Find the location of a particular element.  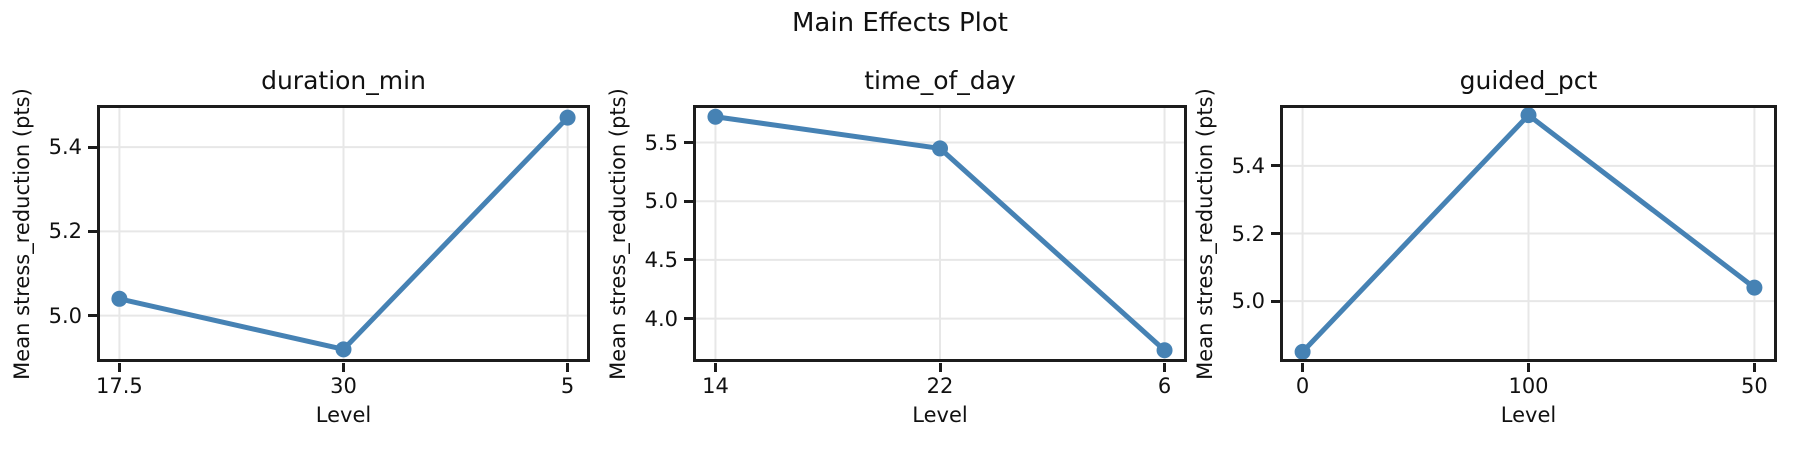

x-tick-label: 0 is located at coordinates (1302, 386).